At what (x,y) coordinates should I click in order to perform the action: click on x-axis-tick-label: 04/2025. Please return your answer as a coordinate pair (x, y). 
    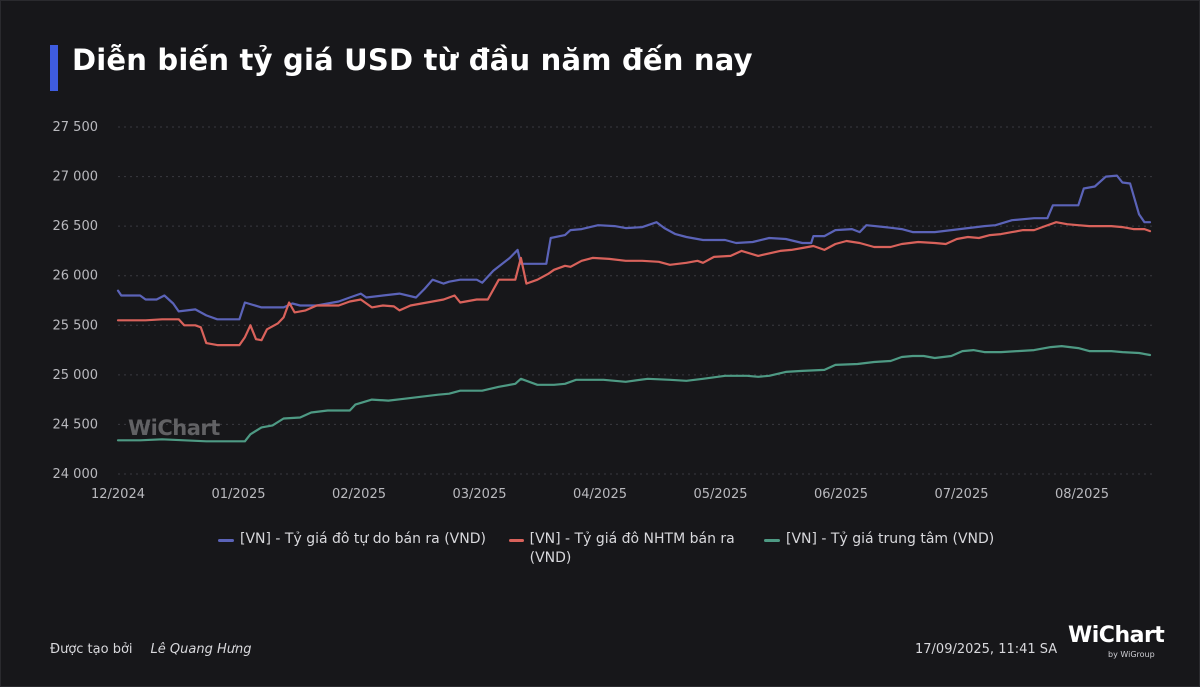
    Looking at the image, I should click on (600, 494).